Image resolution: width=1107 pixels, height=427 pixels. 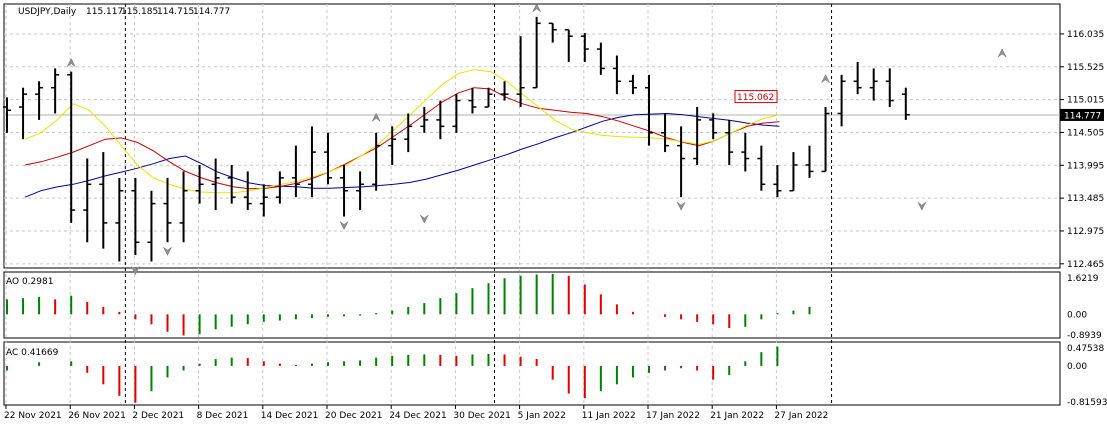 I want to click on date-label-8: 5 Jan 2022, so click(x=542, y=416).